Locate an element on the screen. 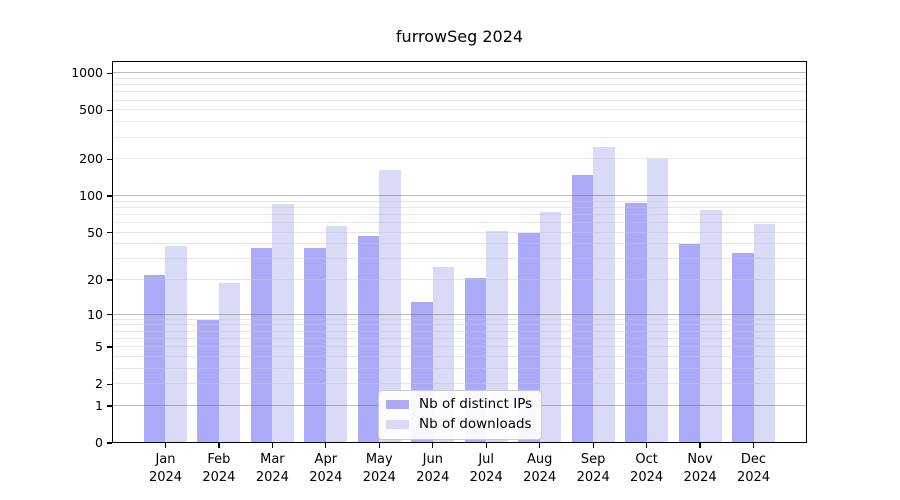  x-tick-mark-oct is located at coordinates (646, 445).